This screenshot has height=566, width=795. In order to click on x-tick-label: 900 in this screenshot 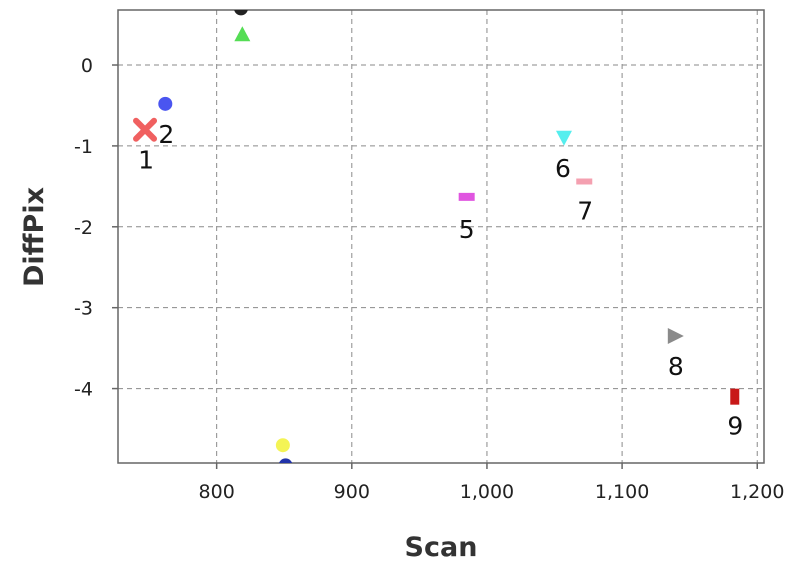, I will do `click(352, 492)`.